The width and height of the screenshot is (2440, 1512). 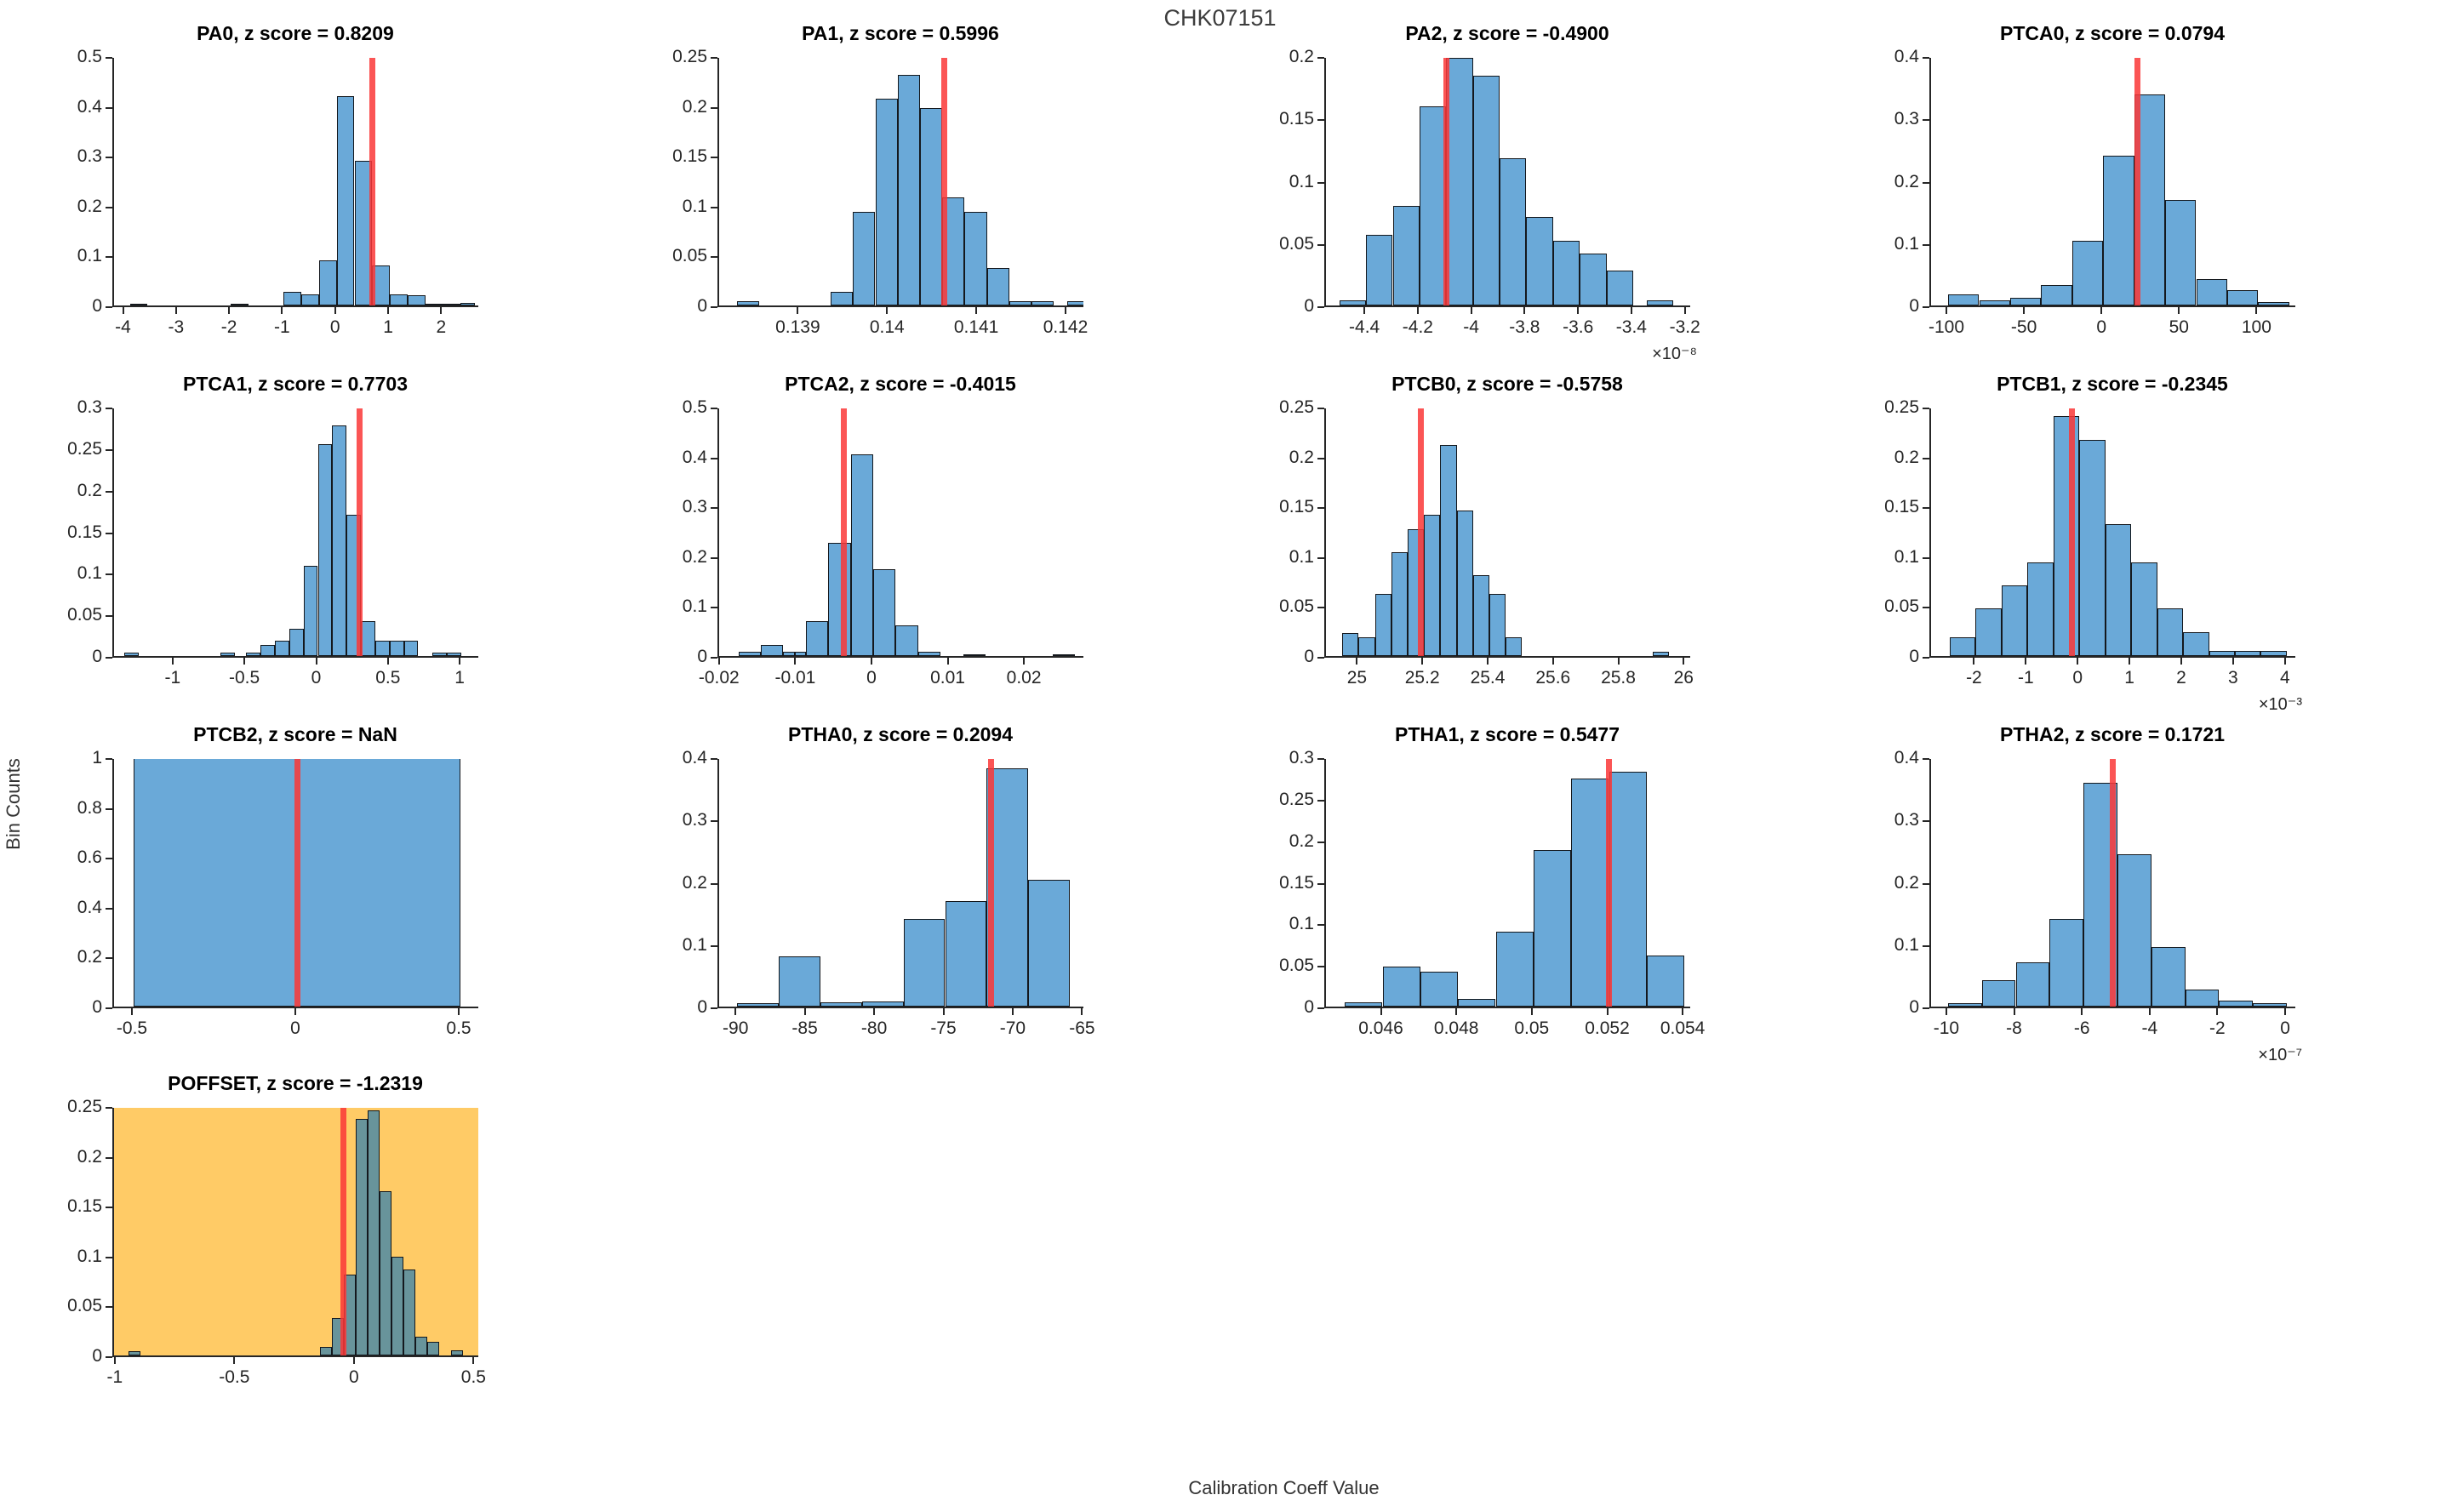 What do you see at coordinates (976, 327) in the screenshot?
I see `x-tick-label: 0.141` at bounding box center [976, 327].